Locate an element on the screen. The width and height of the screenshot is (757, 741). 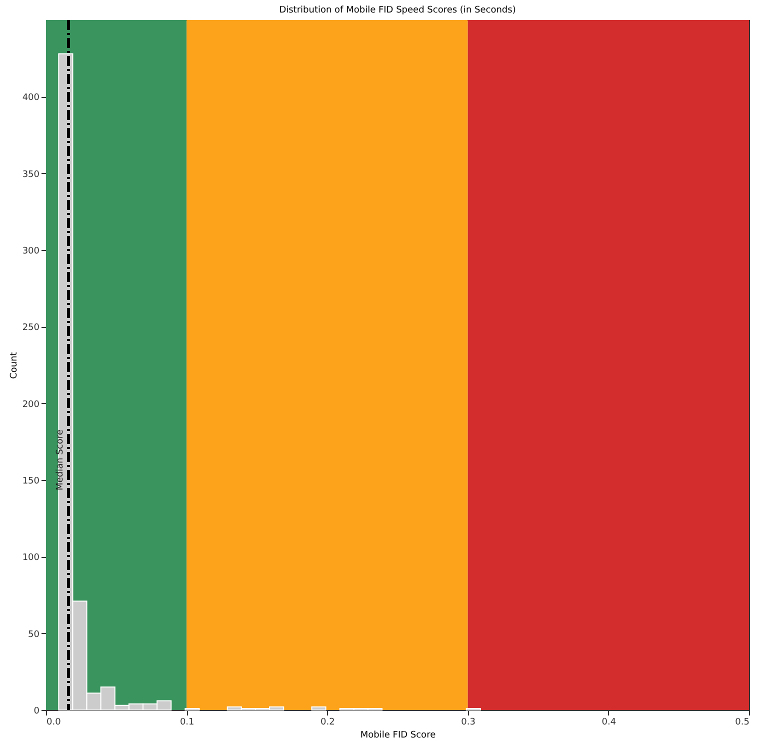
y-tick-label: 100 is located at coordinates (31, 558).